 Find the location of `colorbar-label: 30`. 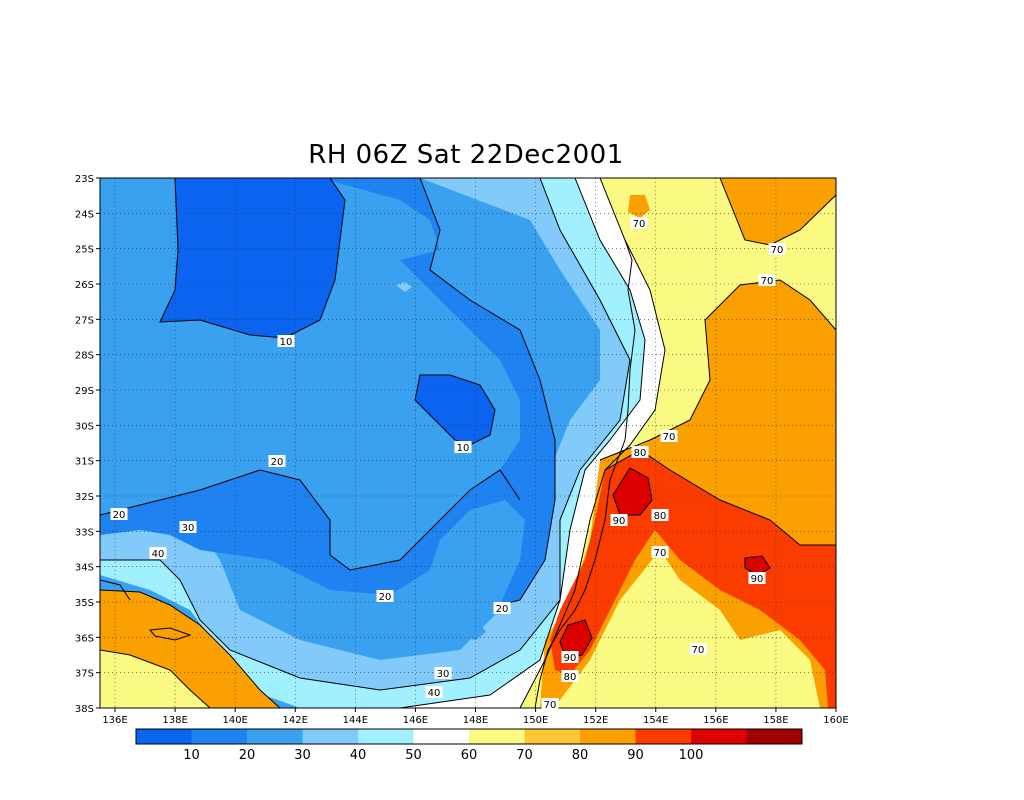

colorbar-label: 30 is located at coordinates (302, 755).